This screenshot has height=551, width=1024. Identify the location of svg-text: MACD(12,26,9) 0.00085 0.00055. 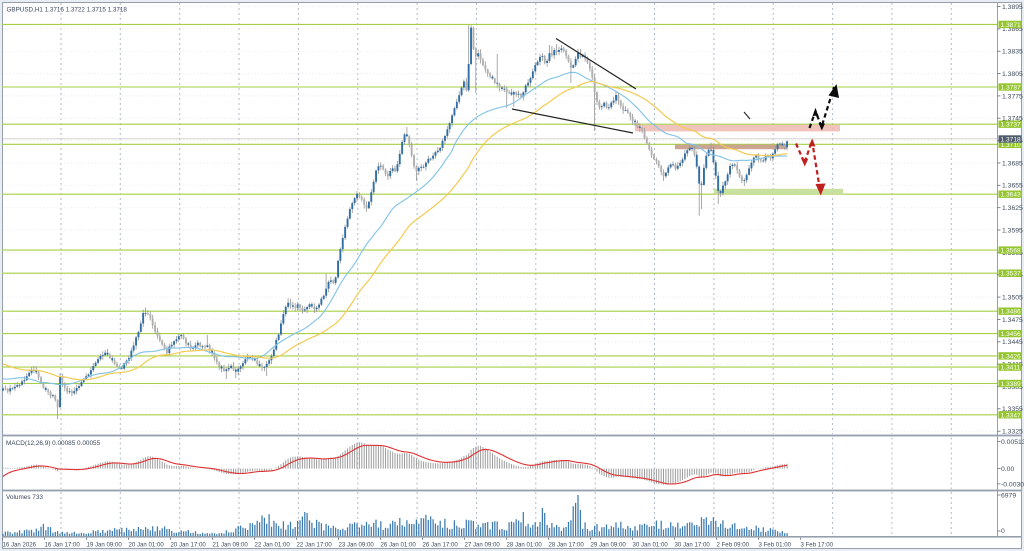
(53, 443).